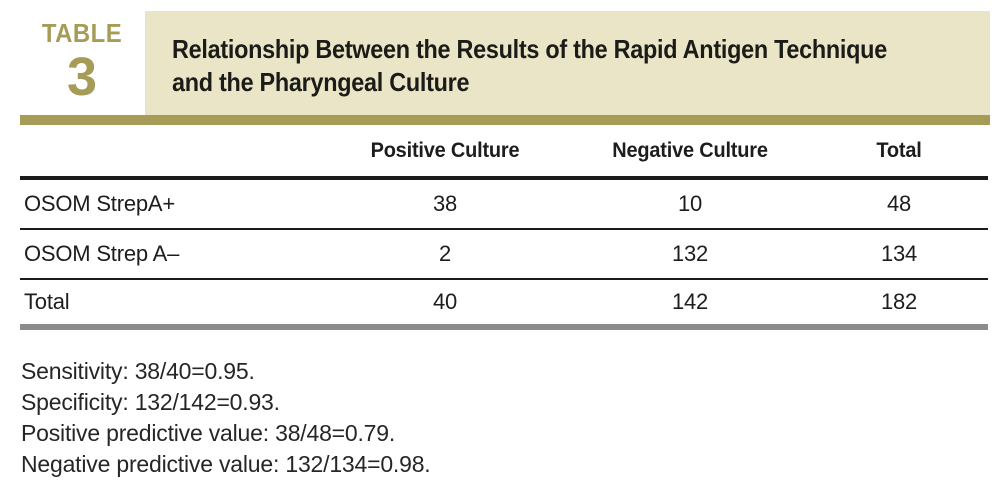 The image size is (995, 504). Describe the element at coordinates (208, 433) in the screenshot. I see `footnote-positive-predictive-value: Positive predictive value: 38/48=0.79.` at that location.